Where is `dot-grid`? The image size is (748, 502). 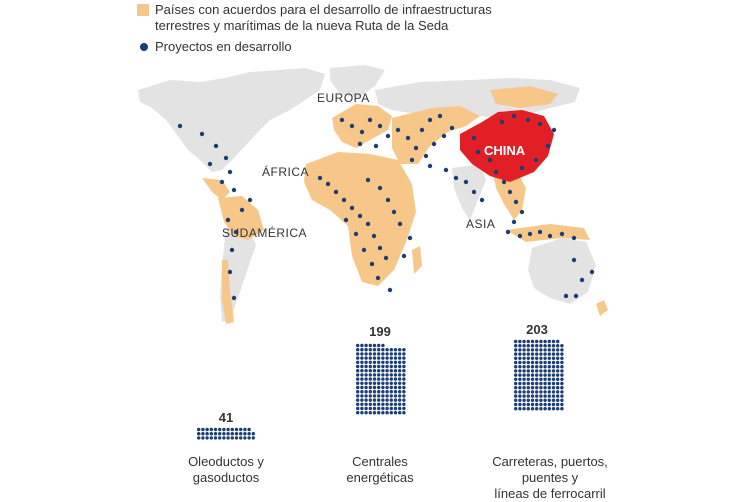 dot-grid is located at coordinates (226, 433).